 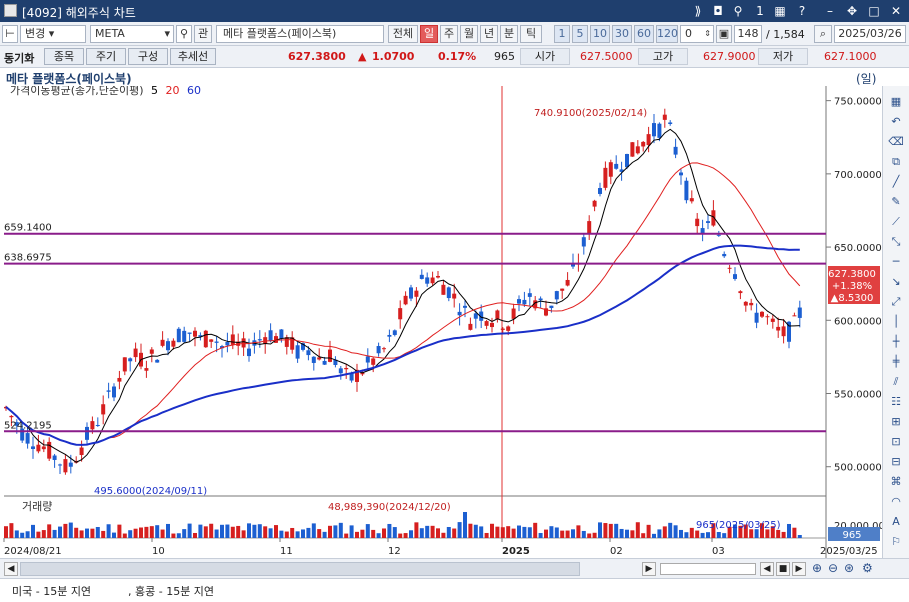 I want to click on ray-icon: ⤡, so click(x=896, y=241).